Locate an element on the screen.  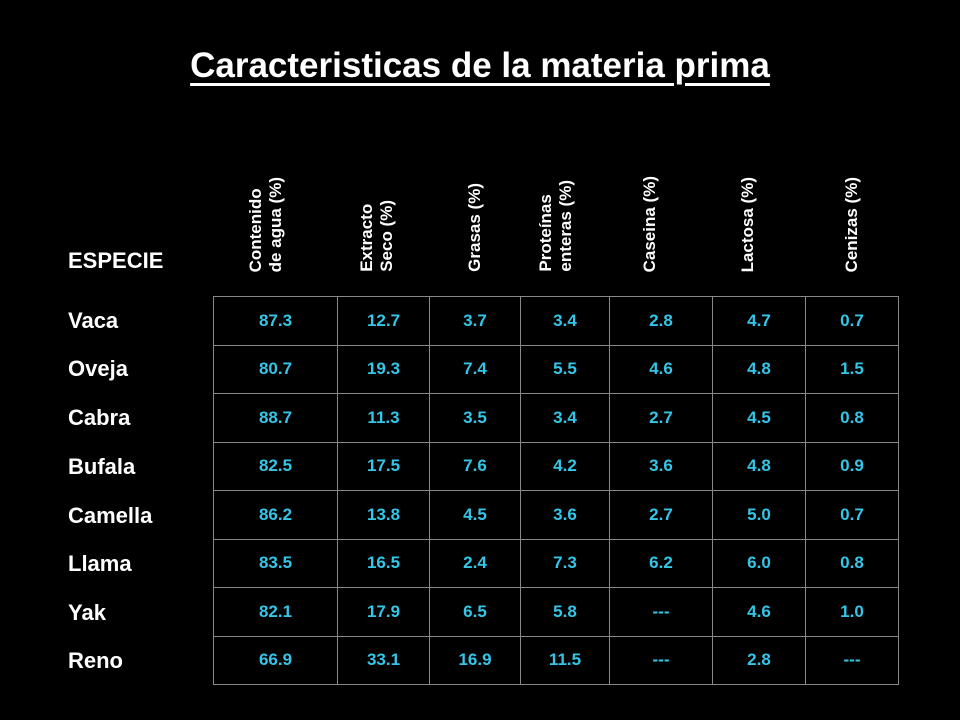
table-cell: 11.5 is located at coordinates (565, 660).